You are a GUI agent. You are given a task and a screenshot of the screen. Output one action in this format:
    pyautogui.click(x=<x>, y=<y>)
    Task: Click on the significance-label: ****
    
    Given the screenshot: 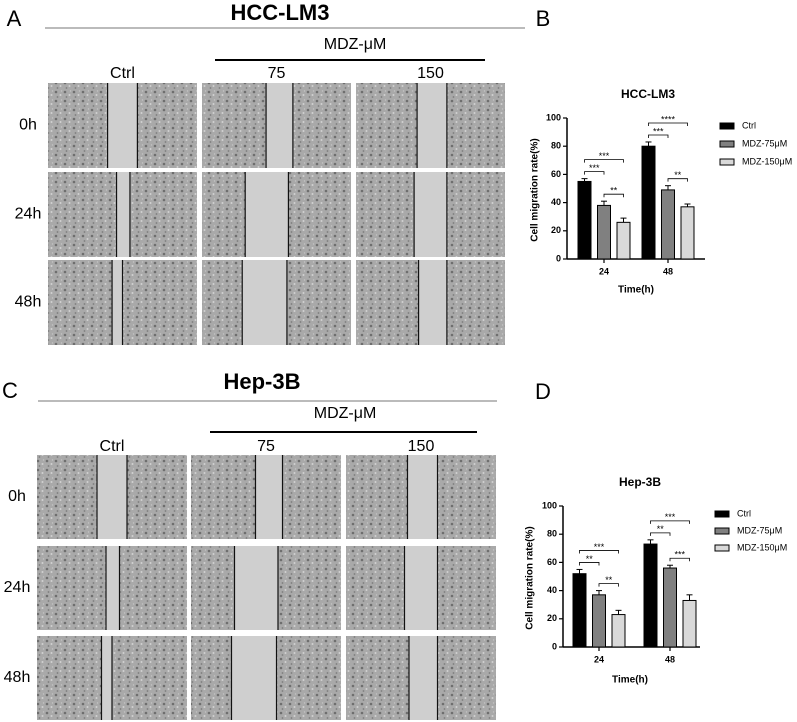 What is the action you would take?
    pyautogui.click(x=668, y=119)
    